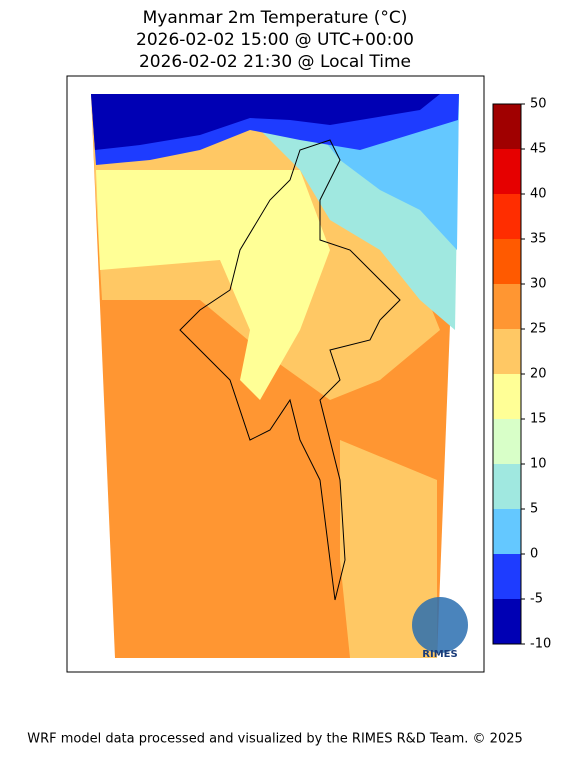  What do you see at coordinates (538, 239) in the screenshot?
I see `colorbar-tick-label: 35` at bounding box center [538, 239].